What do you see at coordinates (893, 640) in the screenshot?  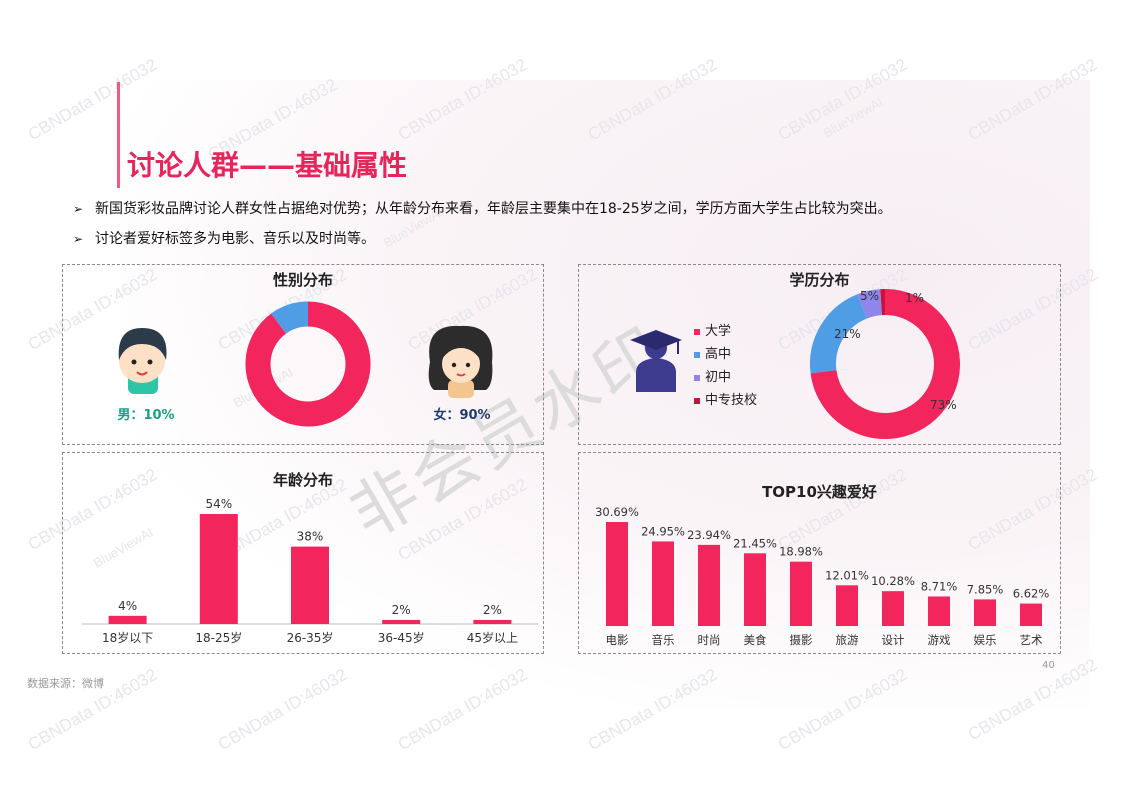 I see `x-tick-label: 设计` at bounding box center [893, 640].